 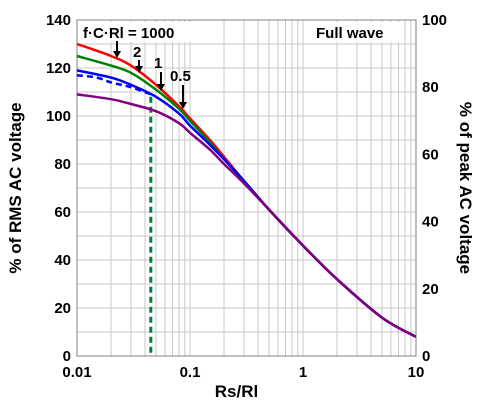 What do you see at coordinates (434, 20) in the screenshot?
I see `y-right-tick-label: 100` at bounding box center [434, 20].